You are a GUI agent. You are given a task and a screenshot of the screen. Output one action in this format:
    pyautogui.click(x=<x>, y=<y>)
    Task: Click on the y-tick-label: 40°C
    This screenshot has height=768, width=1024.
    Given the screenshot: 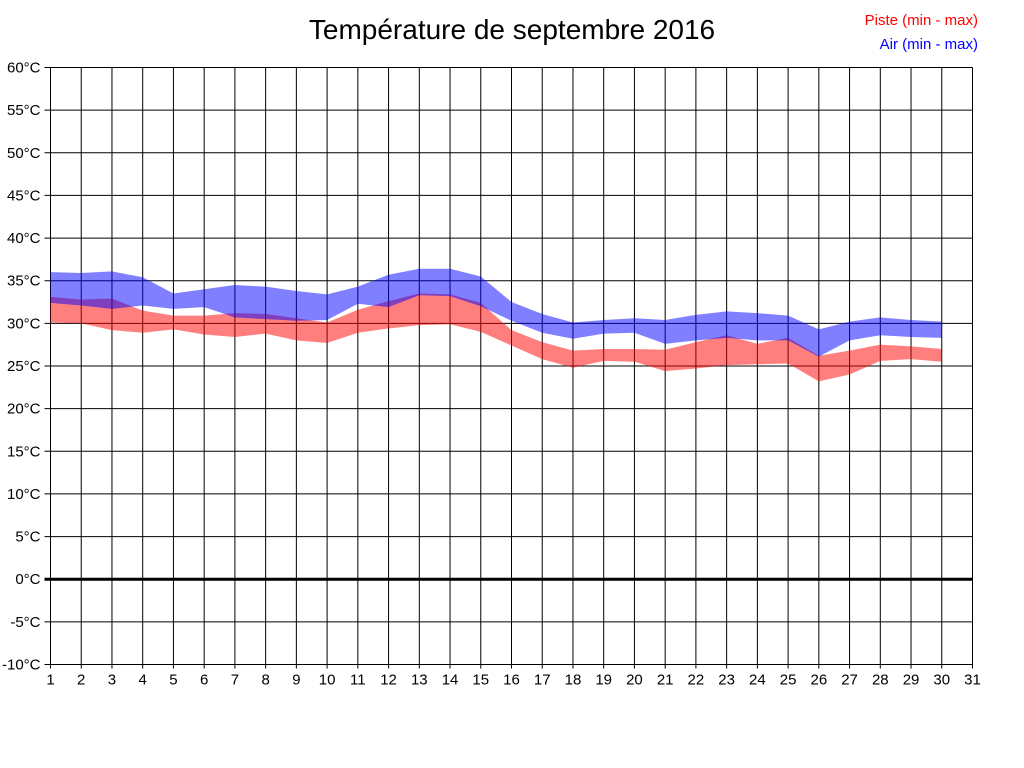 What is the action you would take?
    pyautogui.click(x=24, y=238)
    